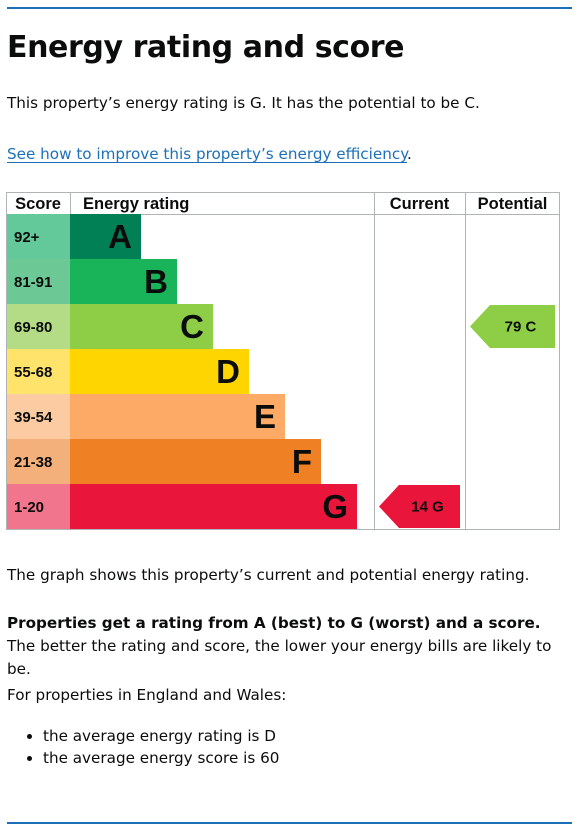  What do you see at coordinates (123, 281) in the screenshot?
I see `rating-bar-b` at bounding box center [123, 281].